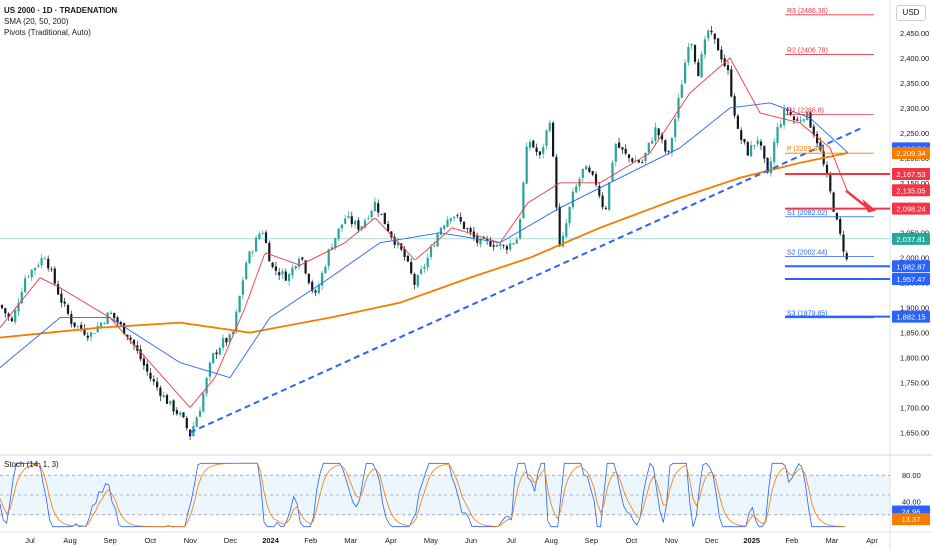  Describe the element at coordinates (914, 358) in the screenshot. I see `price-tick-label: 1,800.00` at that location.